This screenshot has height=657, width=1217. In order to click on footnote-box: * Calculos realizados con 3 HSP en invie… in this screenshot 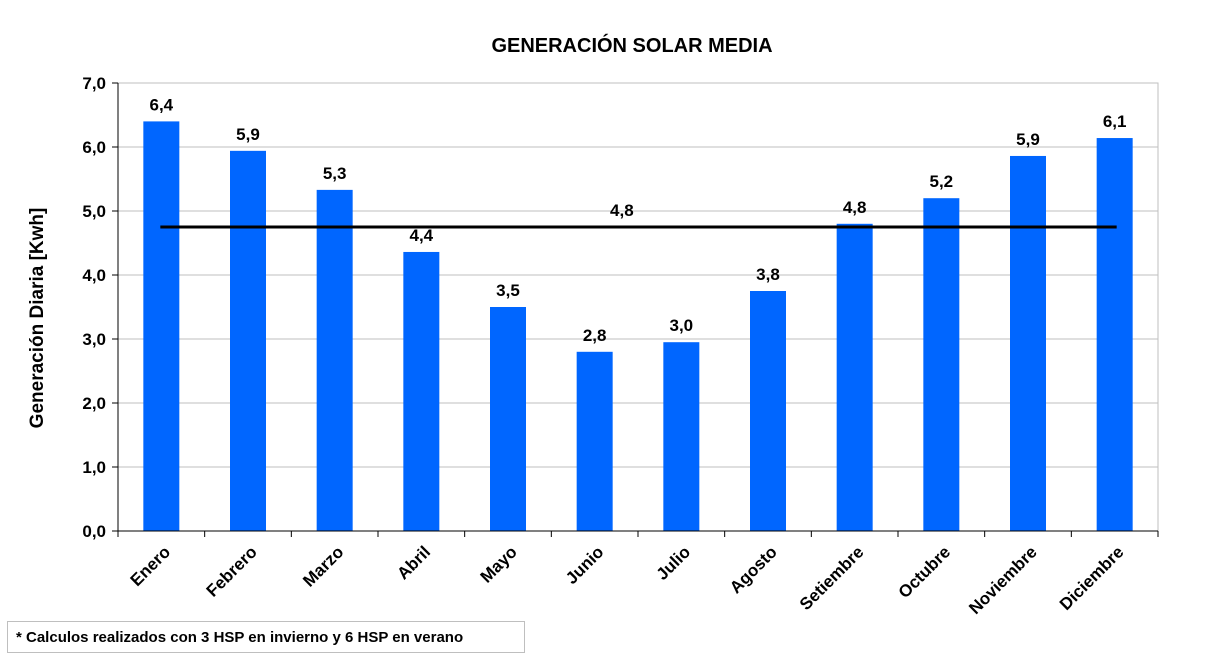, I will do `click(266, 637)`.